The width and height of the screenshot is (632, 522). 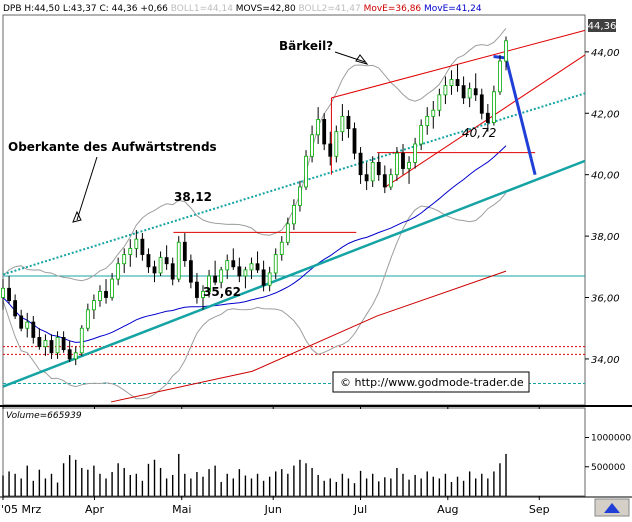 I want to click on annotation-40-72: 40,72, so click(x=479, y=133).